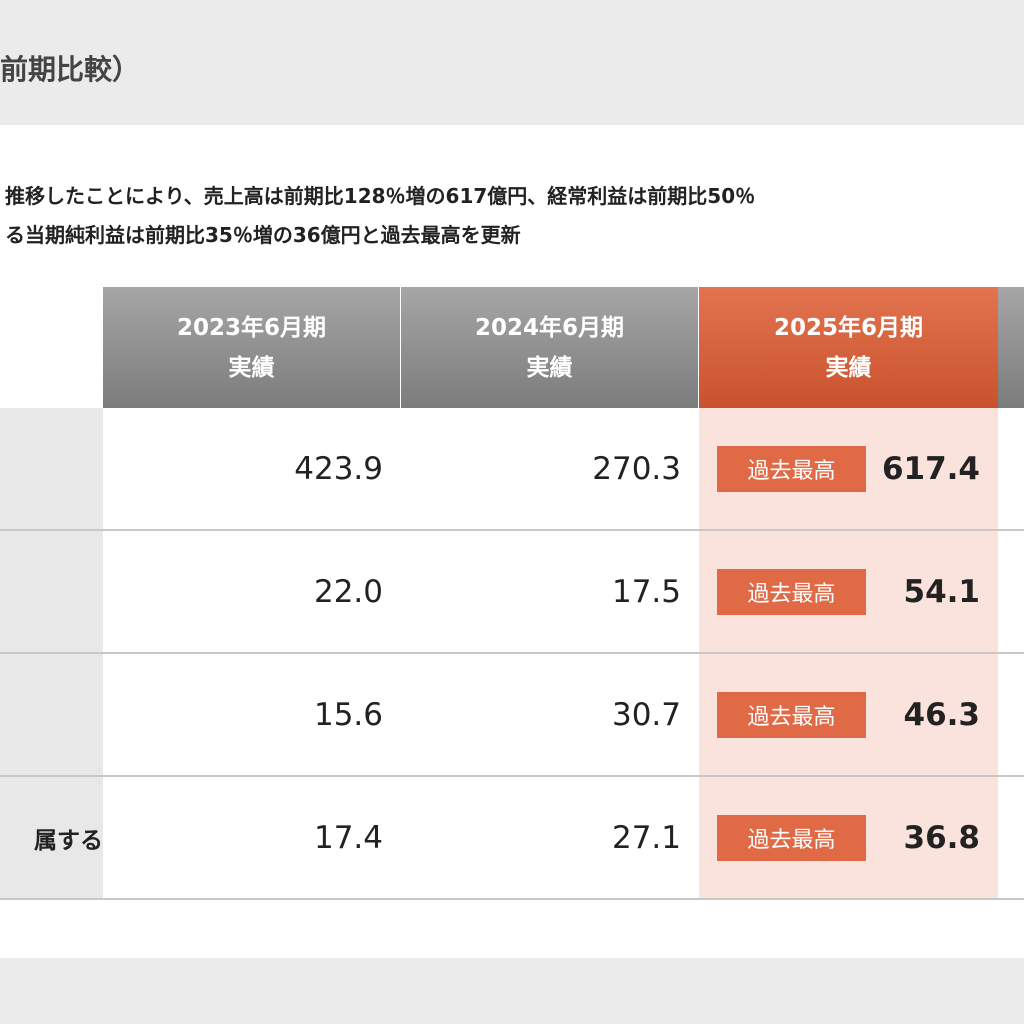 The image size is (1024, 1024). Describe the element at coordinates (942, 591) in the screenshot. I see `cell-value: 54.1` at that location.